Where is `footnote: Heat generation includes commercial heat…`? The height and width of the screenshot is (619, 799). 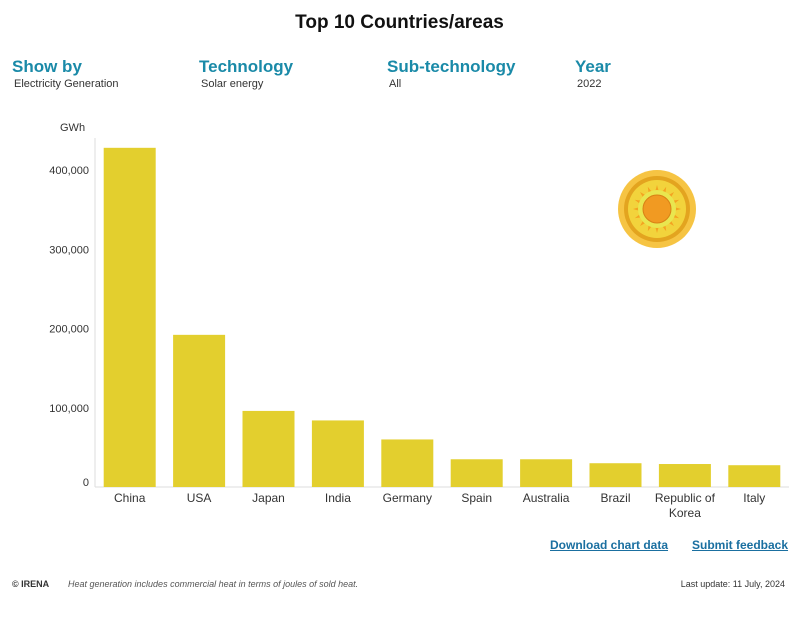 footnote: Heat generation includes commercial heat… is located at coordinates (213, 584).